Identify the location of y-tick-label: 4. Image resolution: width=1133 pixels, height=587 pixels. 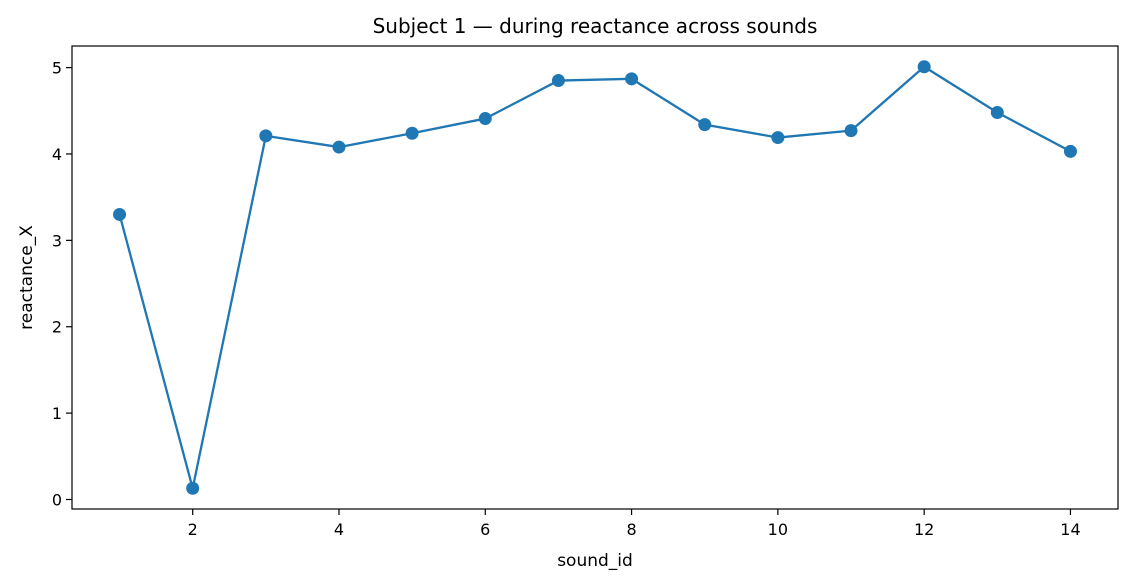
(57, 154).